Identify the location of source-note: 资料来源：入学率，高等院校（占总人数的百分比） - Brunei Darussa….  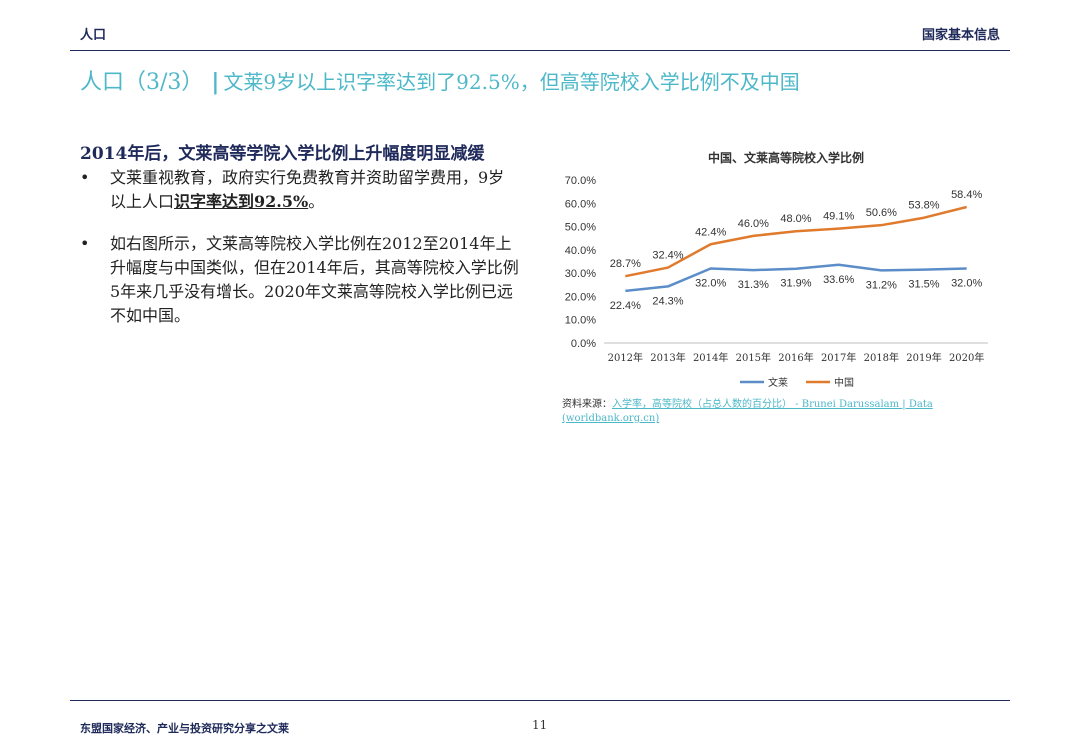
(762, 412).